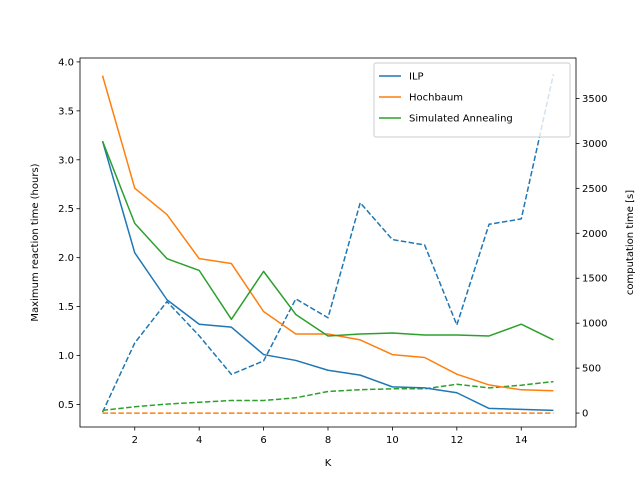  Describe the element at coordinates (66, 307) in the screenshot. I see `y-tick-label: 1.5` at that location.